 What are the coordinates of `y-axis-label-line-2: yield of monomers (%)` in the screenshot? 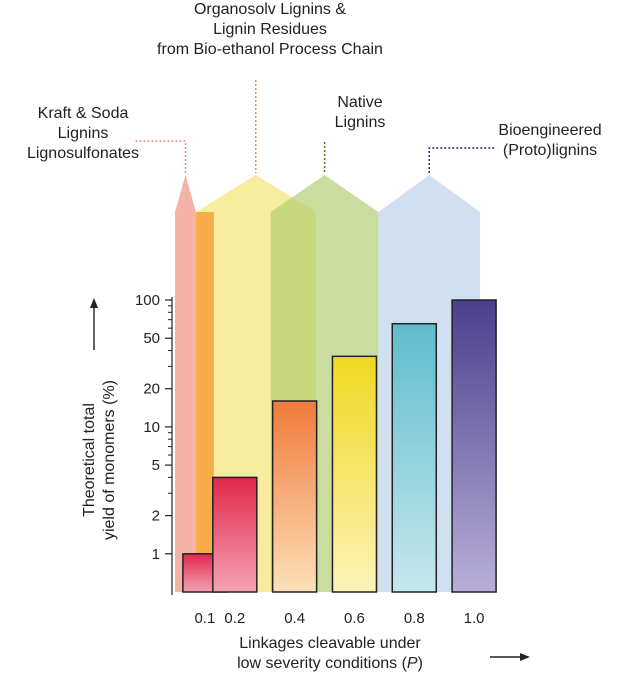 It's located at (109, 460).